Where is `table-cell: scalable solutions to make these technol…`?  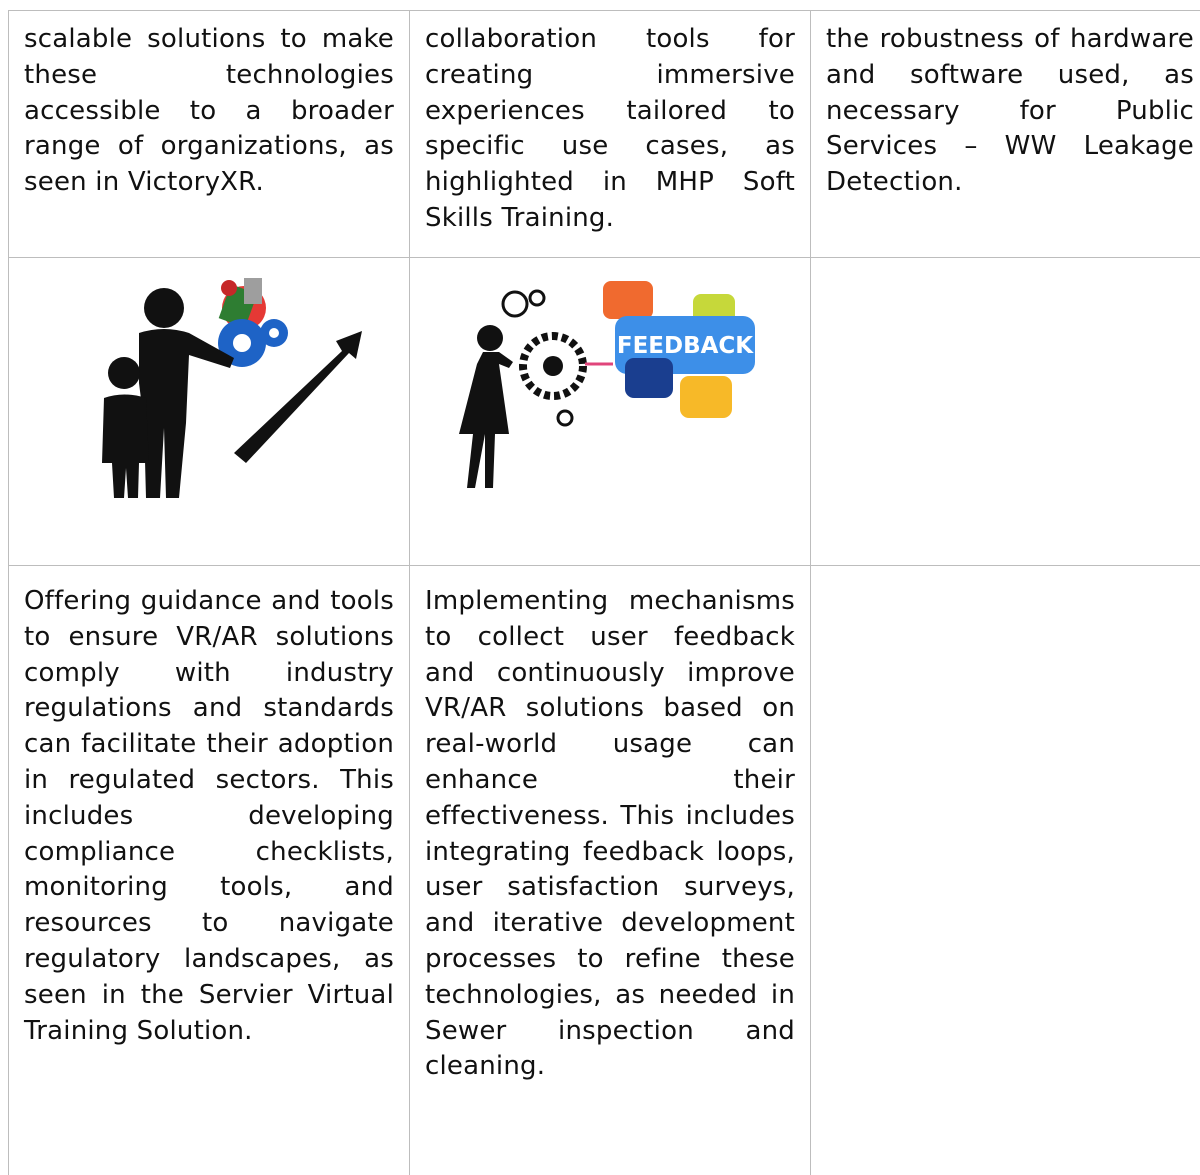 table-cell: scalable solutions to make these technol… is located at coordinates (208, 133).